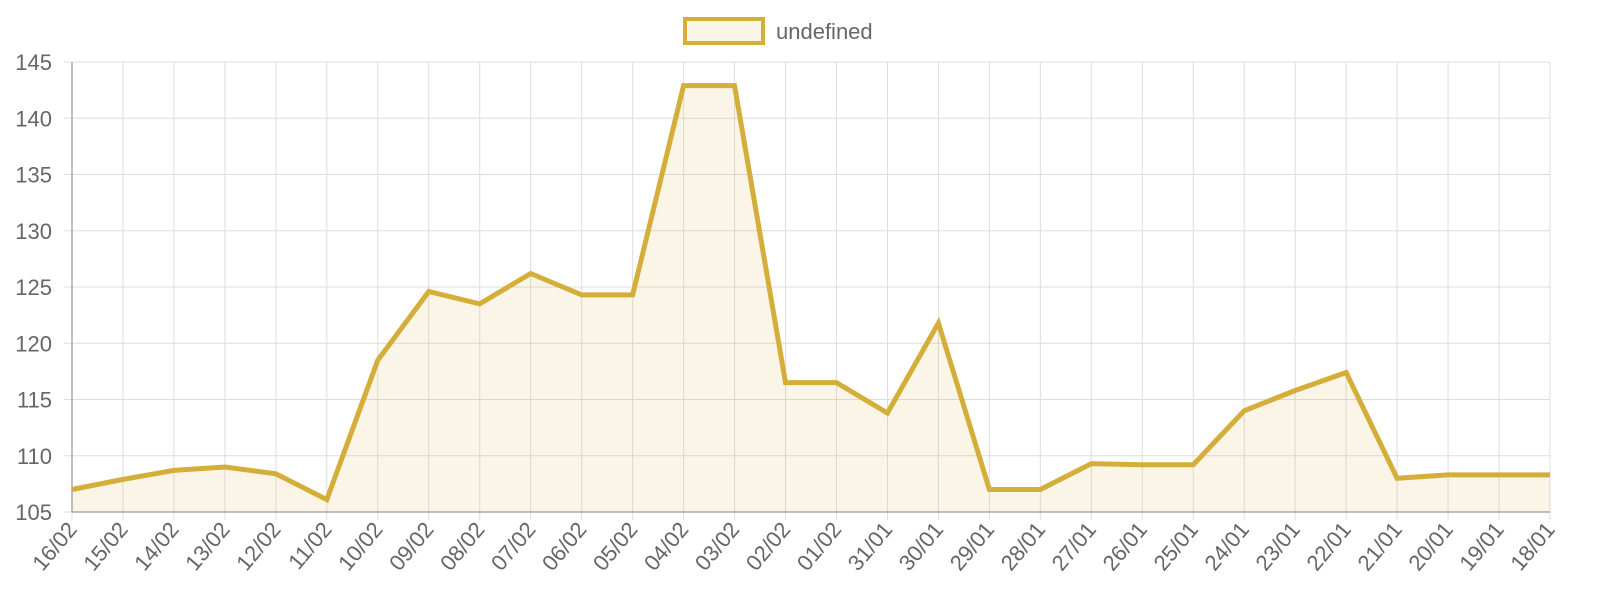 The width and height of the screenshot is (1600, 605). What do you see at coordinates (717, 546) in the screenshot?
I see `x-tick-label: 03/02` at bounding box center [717, 546].